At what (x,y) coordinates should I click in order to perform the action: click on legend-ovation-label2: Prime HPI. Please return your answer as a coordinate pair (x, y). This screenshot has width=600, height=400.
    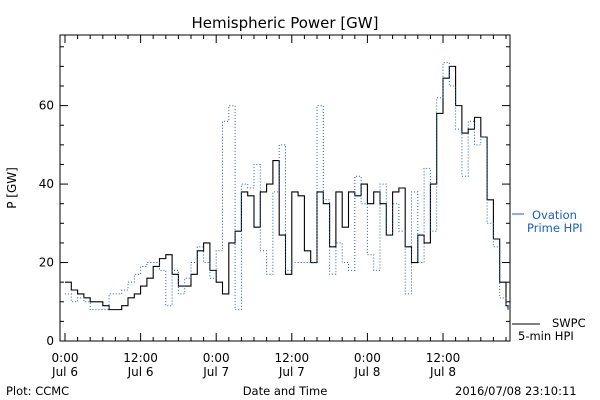
    Looking at the image, I should click on (555, 228).